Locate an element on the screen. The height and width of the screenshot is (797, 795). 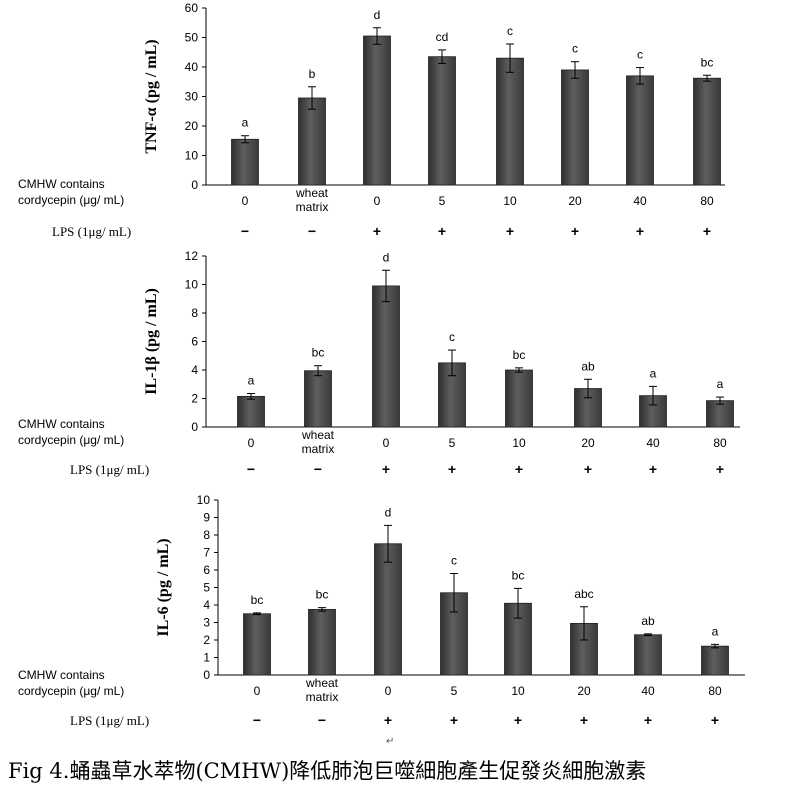
y-tick-label: 40 is located at coordinates (192, 67).